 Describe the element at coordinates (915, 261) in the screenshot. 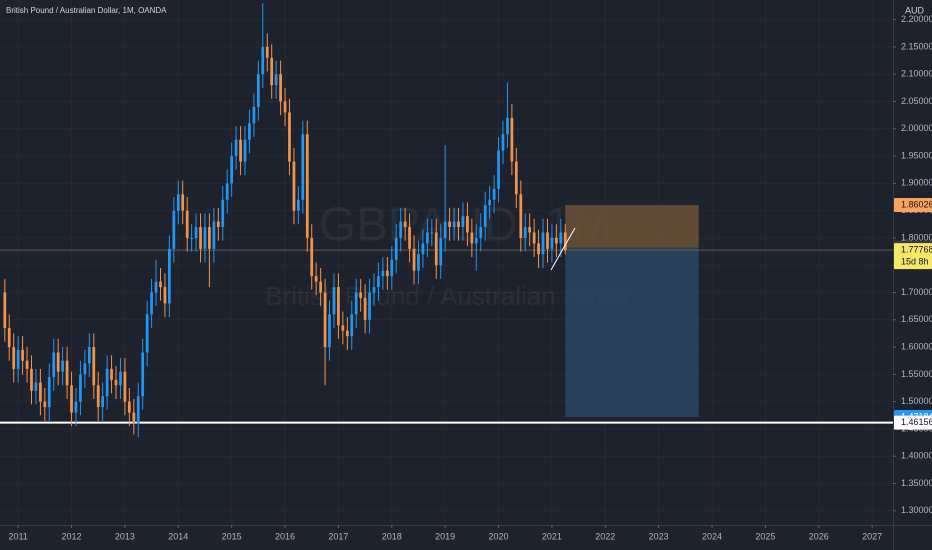

I see `countdown-label: 15d 8h` at that location.